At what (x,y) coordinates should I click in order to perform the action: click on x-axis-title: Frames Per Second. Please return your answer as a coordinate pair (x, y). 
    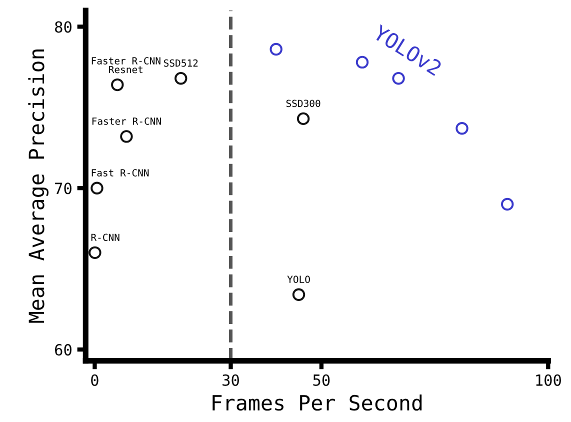
    Looking at the image, I should click on (317, 402).